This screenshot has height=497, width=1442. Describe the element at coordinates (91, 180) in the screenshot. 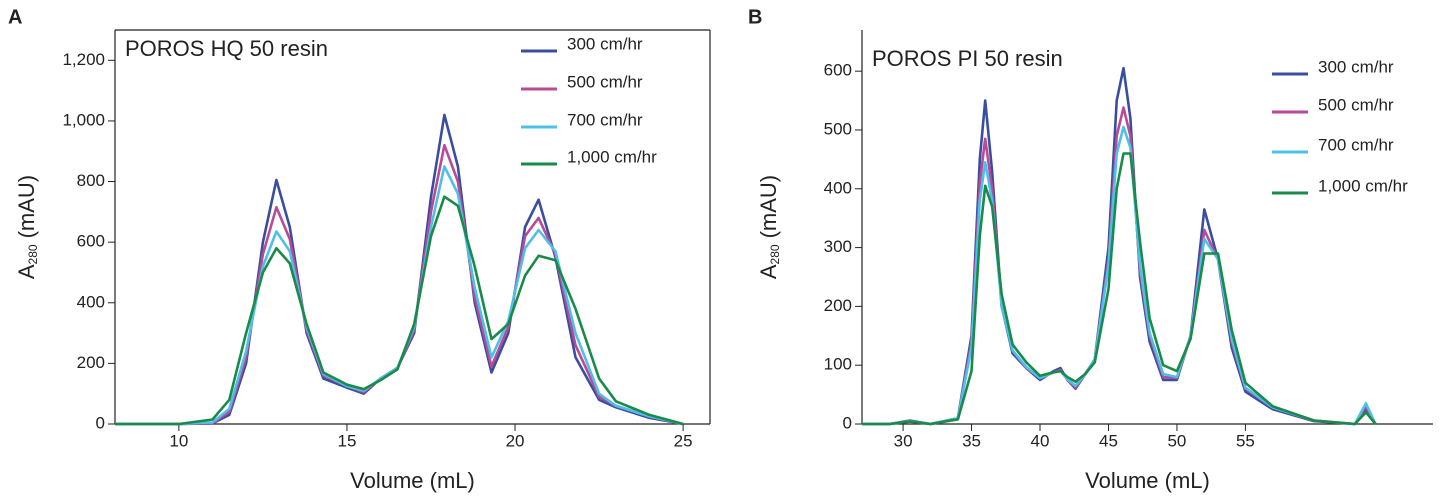

I see `y-tick-label: 800` at that location.